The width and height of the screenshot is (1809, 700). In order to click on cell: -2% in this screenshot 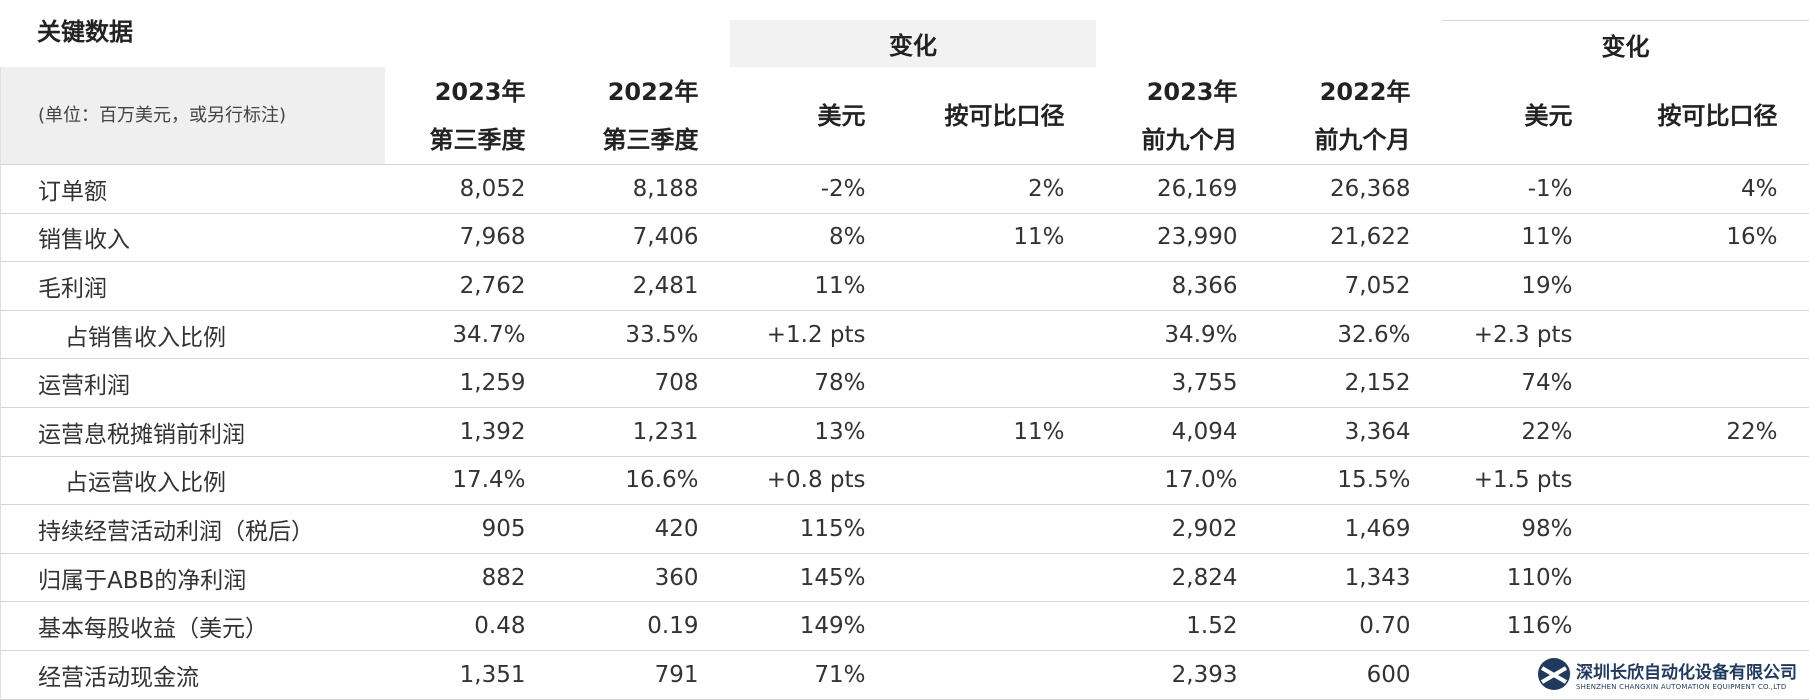, I will do `click(814, 189)`.